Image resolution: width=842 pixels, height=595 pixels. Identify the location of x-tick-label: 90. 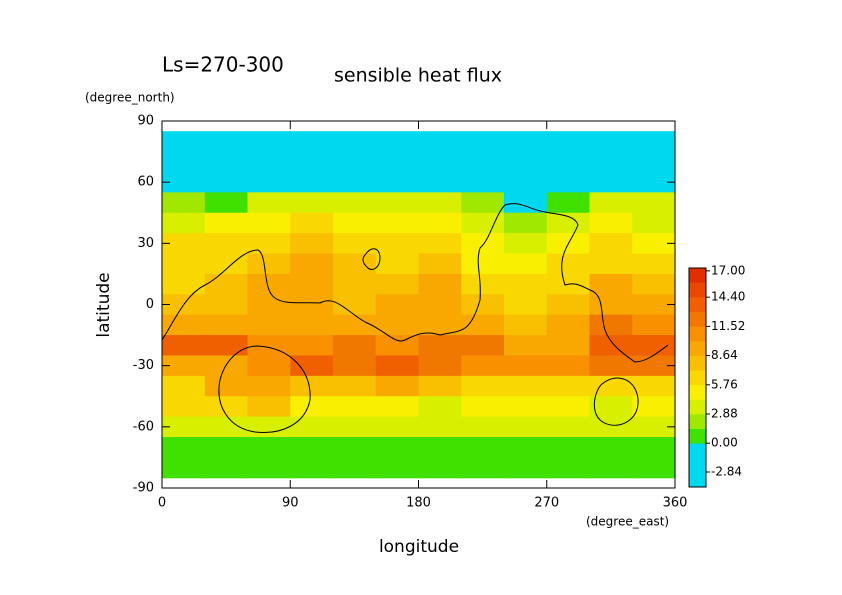
(290, 503).